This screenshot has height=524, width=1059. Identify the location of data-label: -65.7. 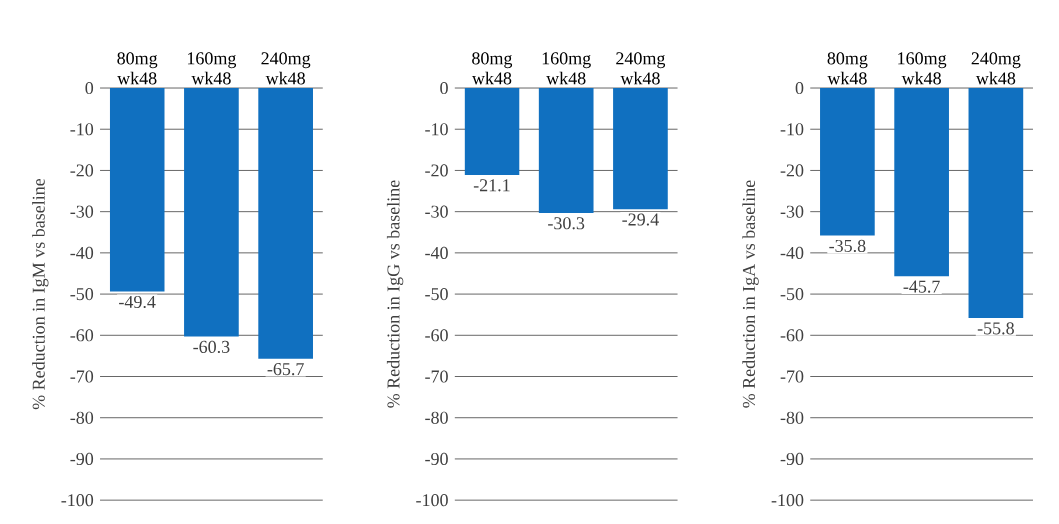
(285, 369).